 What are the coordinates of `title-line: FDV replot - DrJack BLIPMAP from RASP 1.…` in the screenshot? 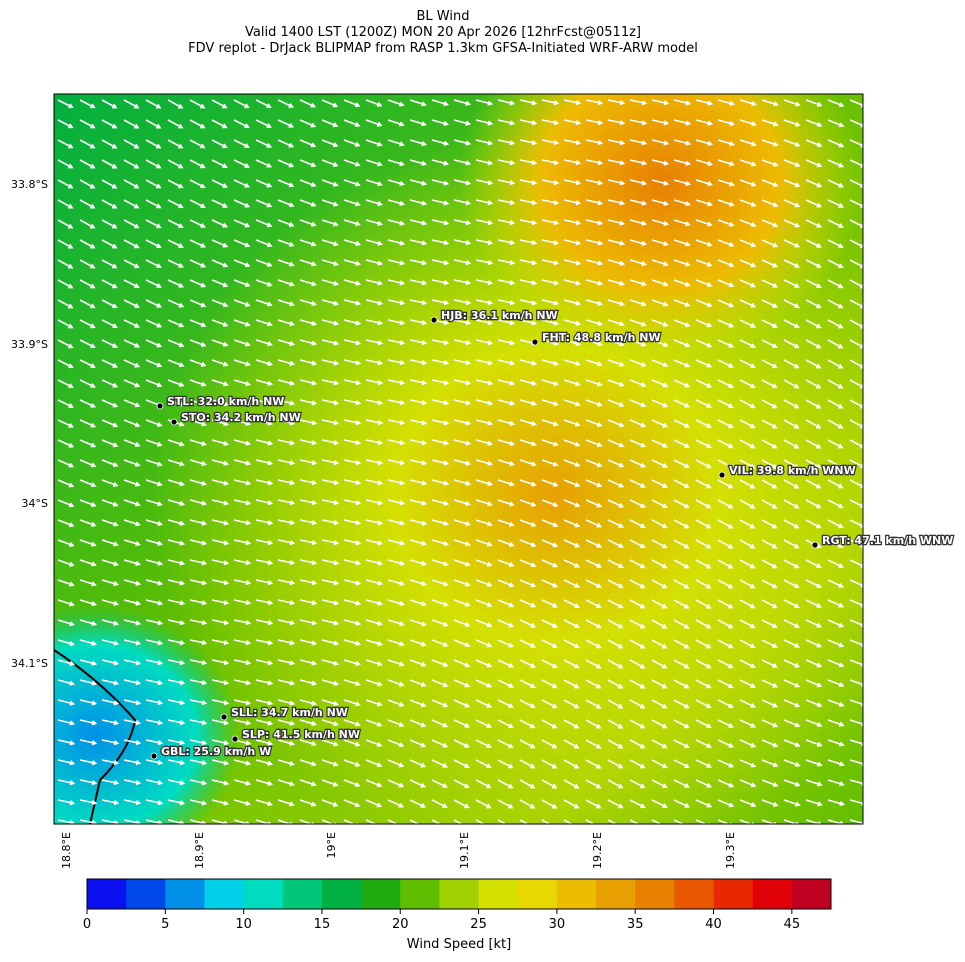 It's located at (443, 48).